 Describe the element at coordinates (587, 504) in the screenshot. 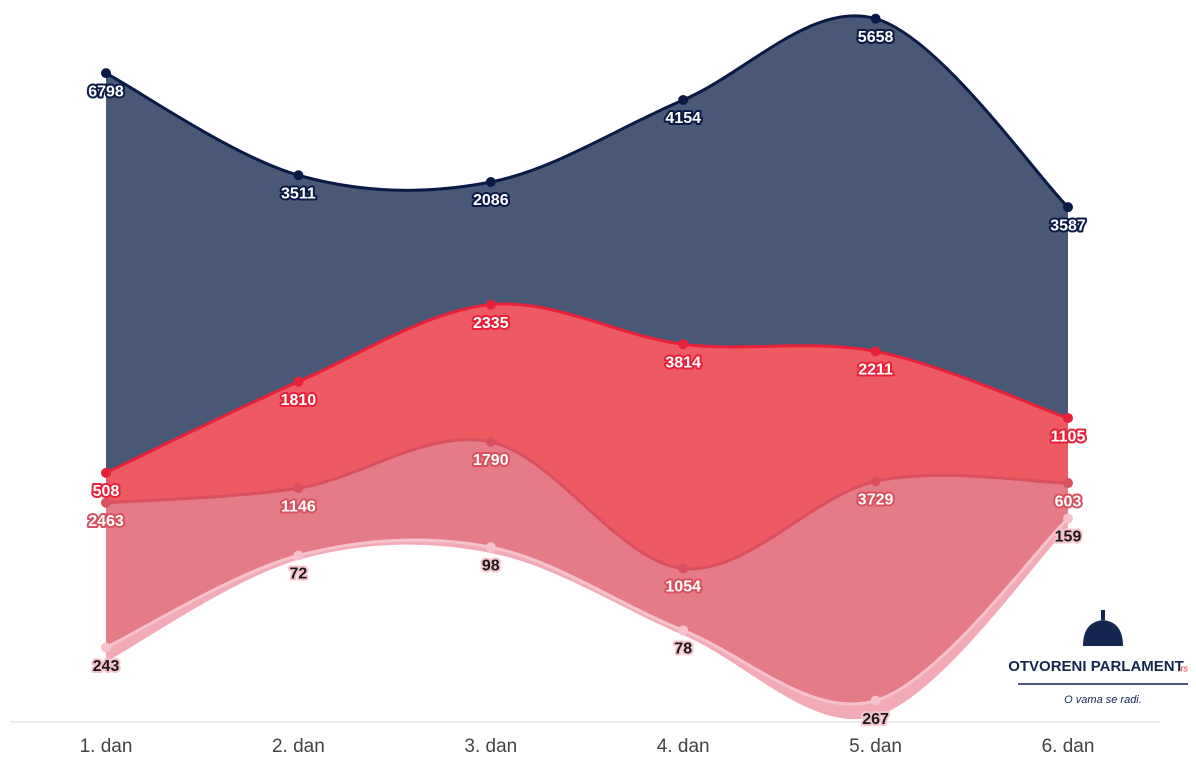

I see `stream-line` at that location.